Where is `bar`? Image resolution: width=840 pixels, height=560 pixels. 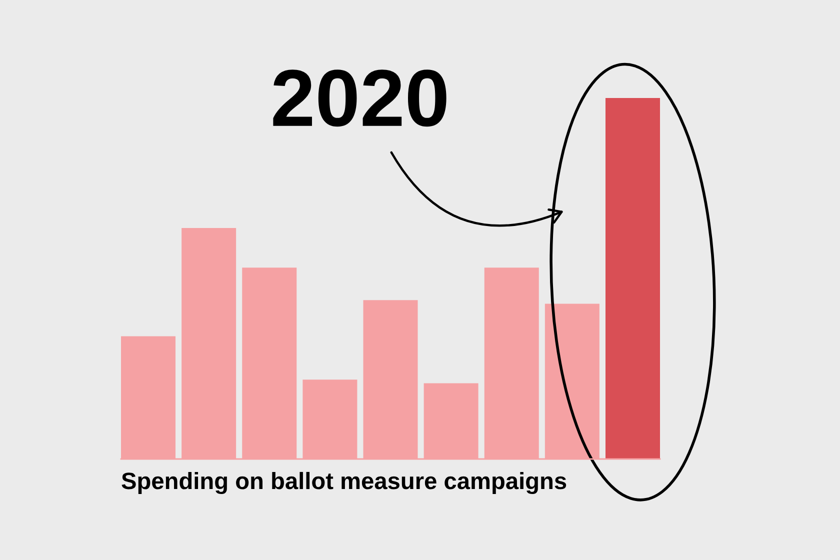 bar is located at coordinates (632, 278).